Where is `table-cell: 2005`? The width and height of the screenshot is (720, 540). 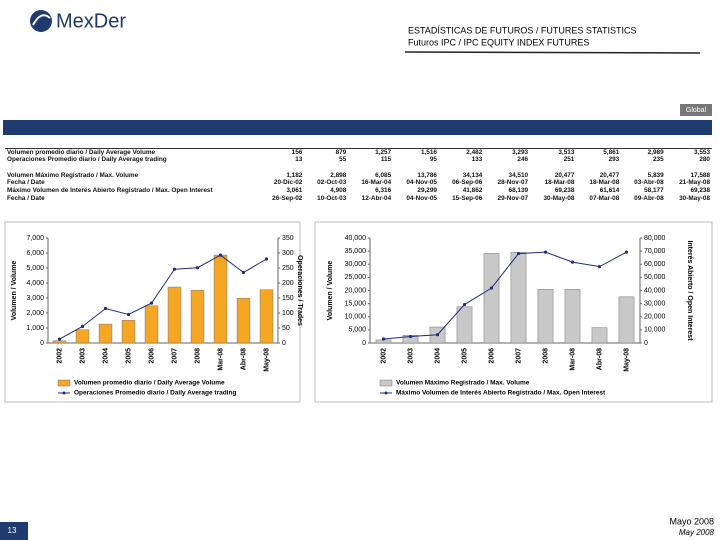 table-cell: 2005 is located at coordinates (416, 144).